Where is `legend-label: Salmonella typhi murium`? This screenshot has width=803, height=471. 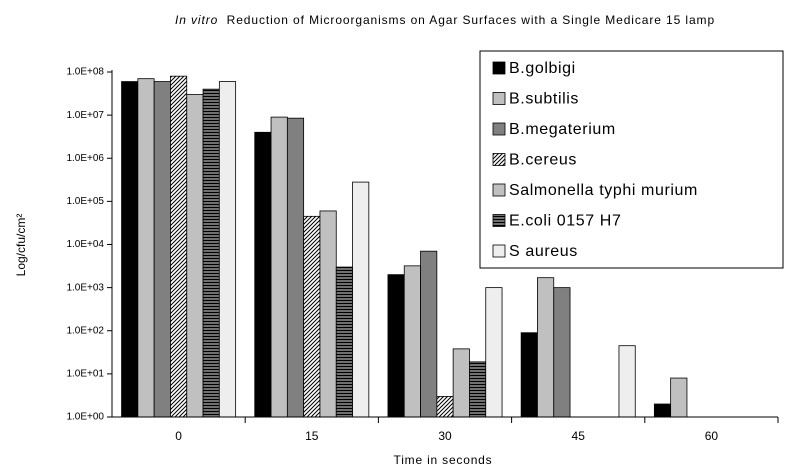 legend-label: Salmonella typhi murium is located at coordinates (603, 190).